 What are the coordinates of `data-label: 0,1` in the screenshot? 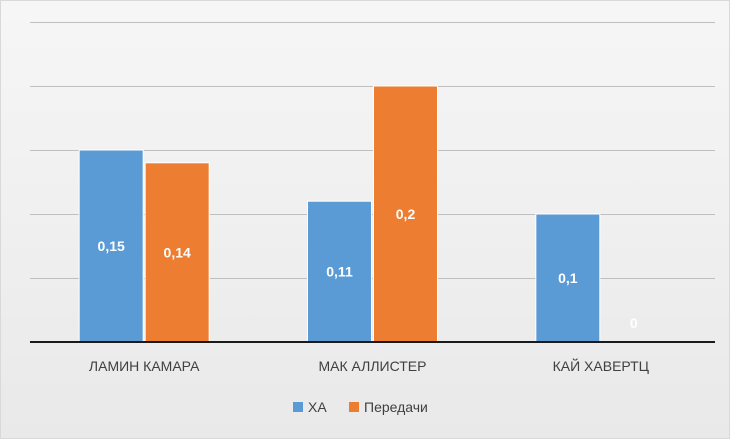 It's located at (568, 278).